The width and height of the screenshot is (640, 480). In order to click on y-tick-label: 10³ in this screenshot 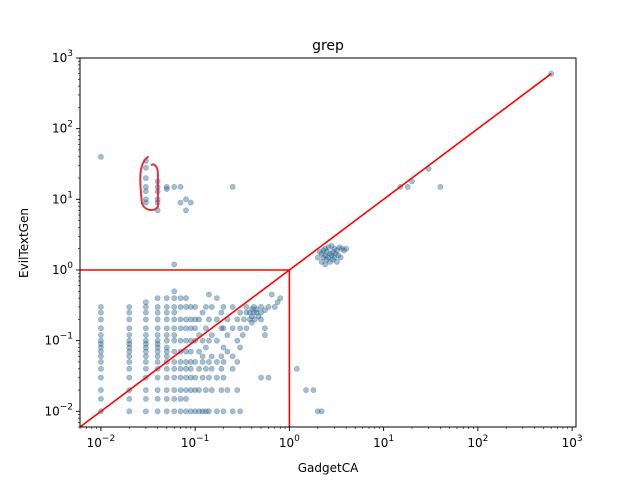, I will do `click(62, 57)`.